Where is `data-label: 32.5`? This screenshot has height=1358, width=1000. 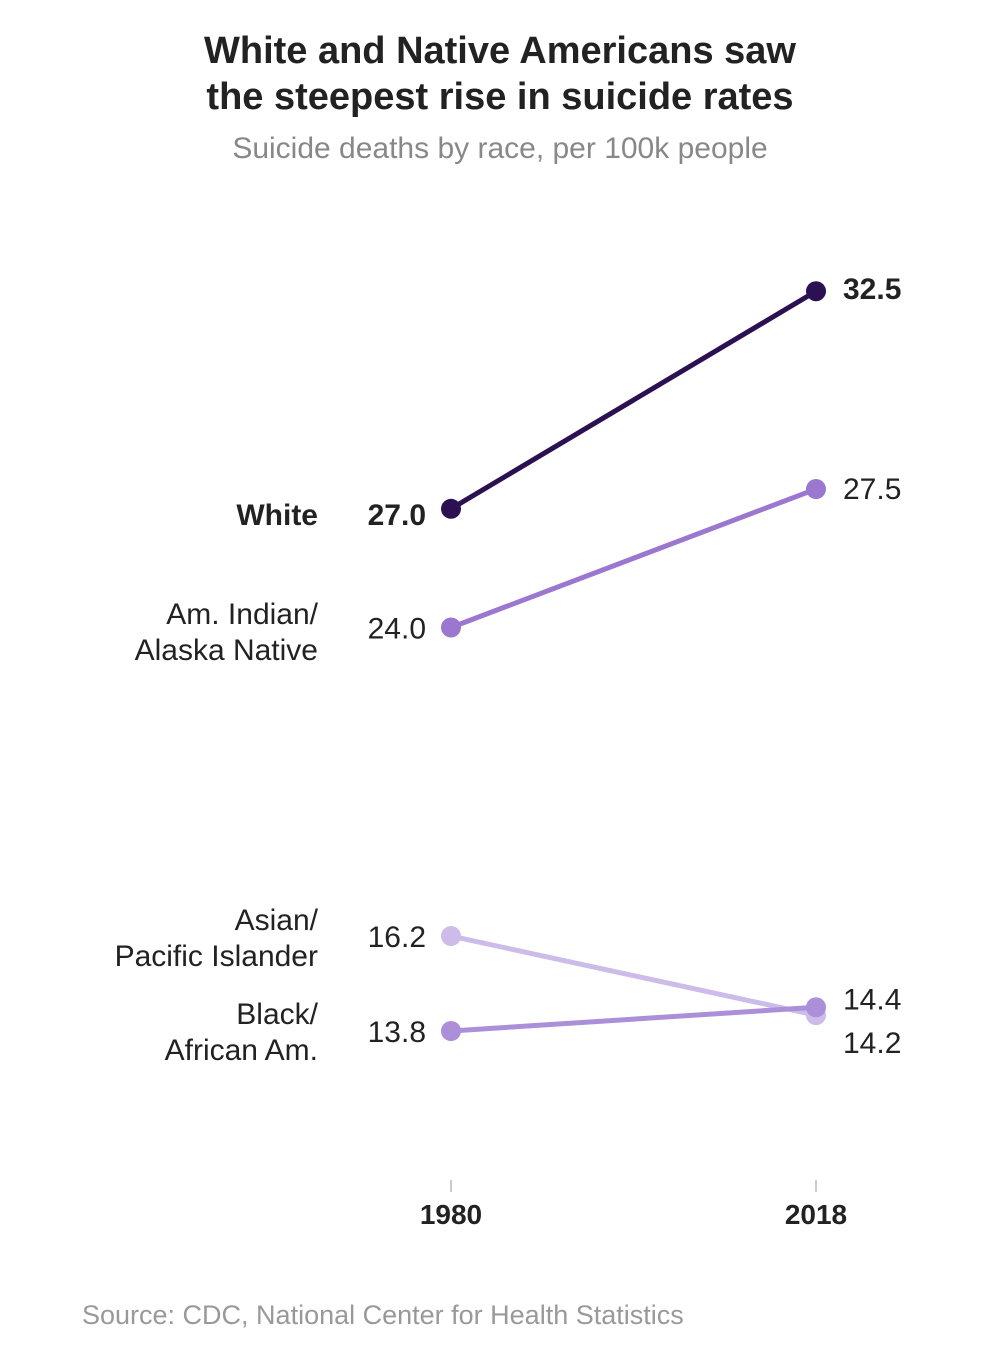 data-label: 32.5 is located at coordinates (872, 289).